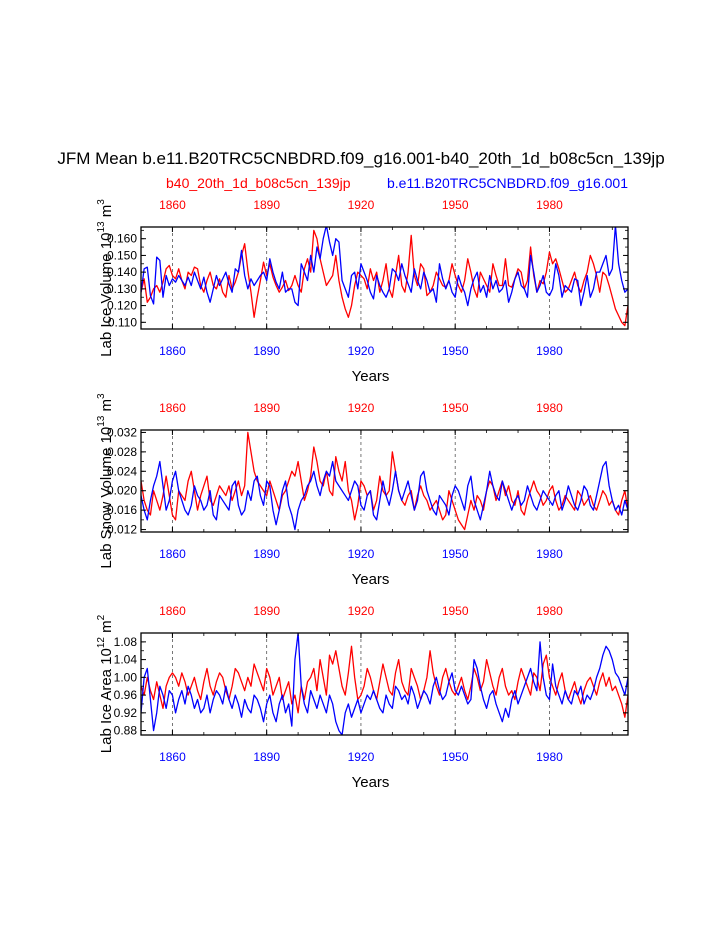 Image resolution: width=723 pixels, height=935 pixels. Describe the element at coordinates (122, 289) in the screenshot. I see `ytick-label: 0.130` at that location.